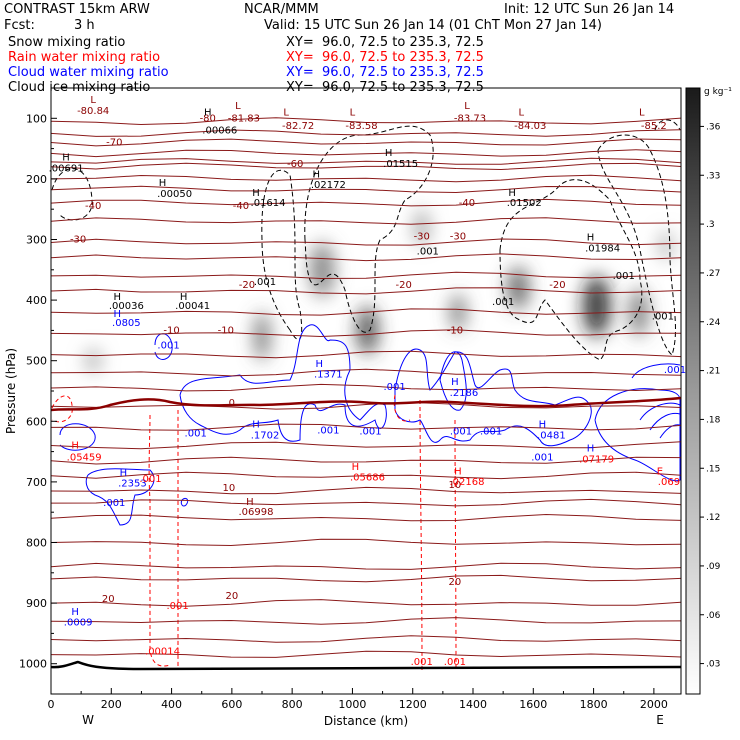  What do you see at coordinates (232, 403) in the screenshot?
I see `contour-label: 0` at bounding box center [232, 403].